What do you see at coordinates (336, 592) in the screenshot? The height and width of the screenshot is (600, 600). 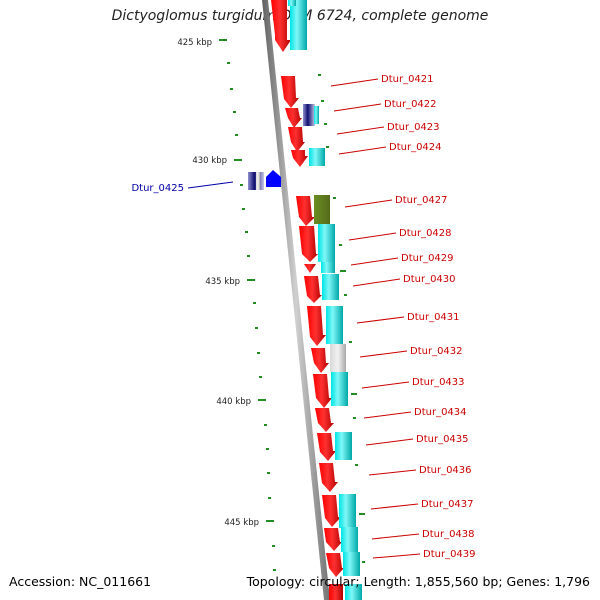 I see `gene-block-forward` at bounding box center [336, 592].